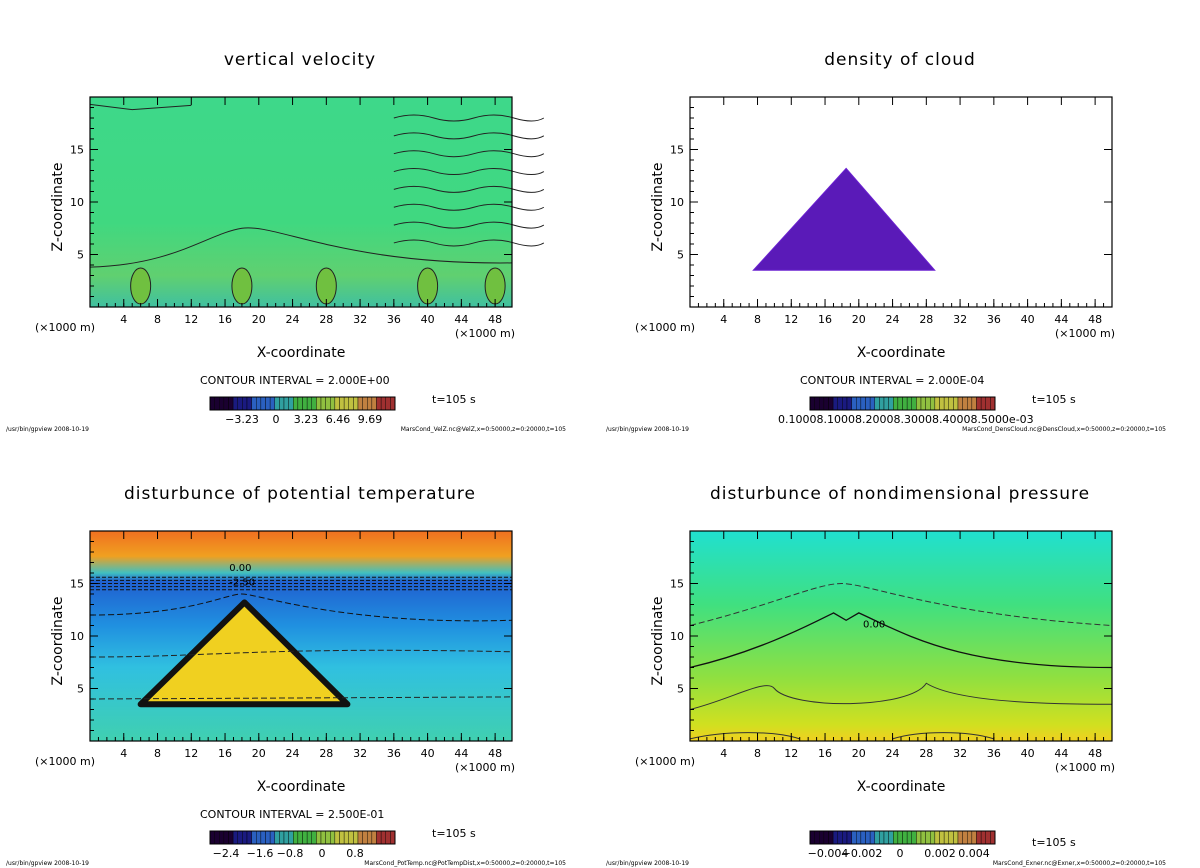 The image size is (1200, 868). Describe the element at coordinates (862, 853) in the screenshot. I see `colorbar-tick-label: −0.002` at that location.